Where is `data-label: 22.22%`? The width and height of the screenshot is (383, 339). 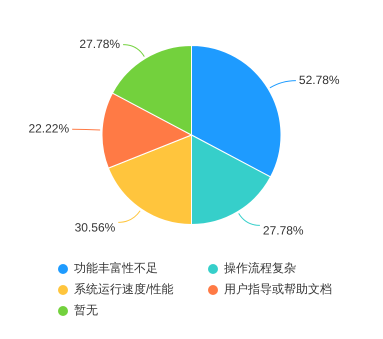 data-label: 22.22% is located at coordinates (49, 129).